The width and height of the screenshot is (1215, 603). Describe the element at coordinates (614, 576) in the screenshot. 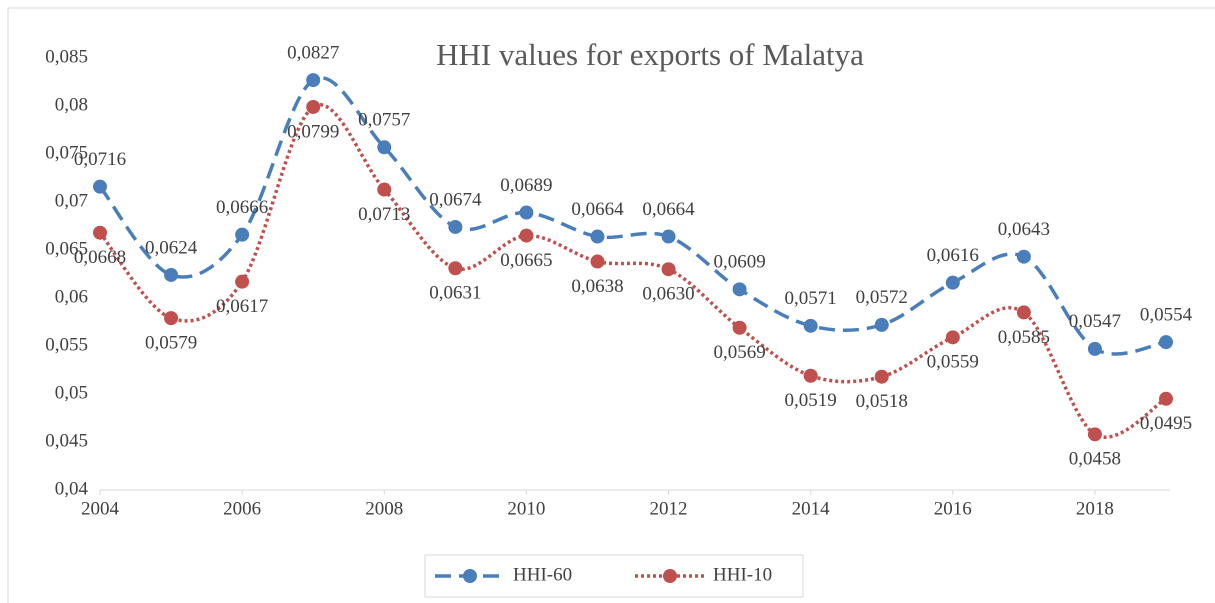

I see `legend-box` at that location.